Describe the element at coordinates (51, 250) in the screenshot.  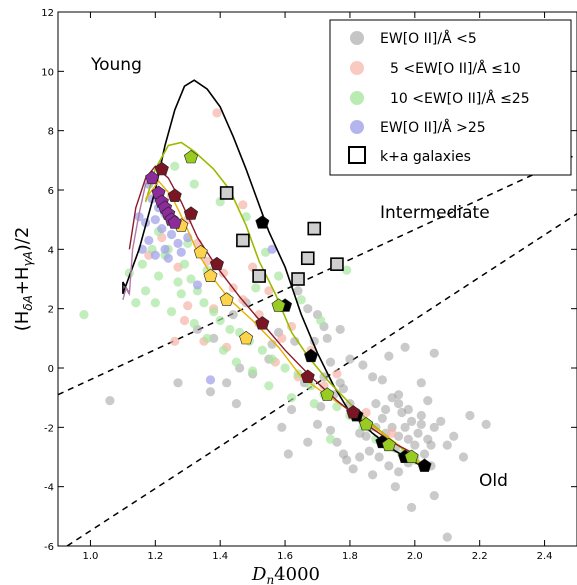
I see `y-tick-label: 4` at that location.